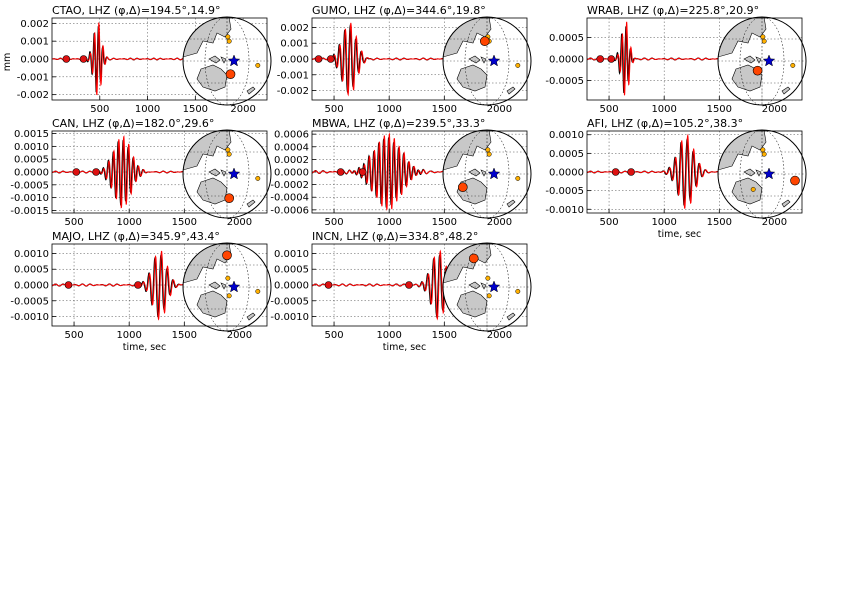  Describe the element at coordinates (399, 10) in the screenshot. I see `panel-title: GUMO, LHZ (φ,Δ)=344.6°,19.8°` at that location.